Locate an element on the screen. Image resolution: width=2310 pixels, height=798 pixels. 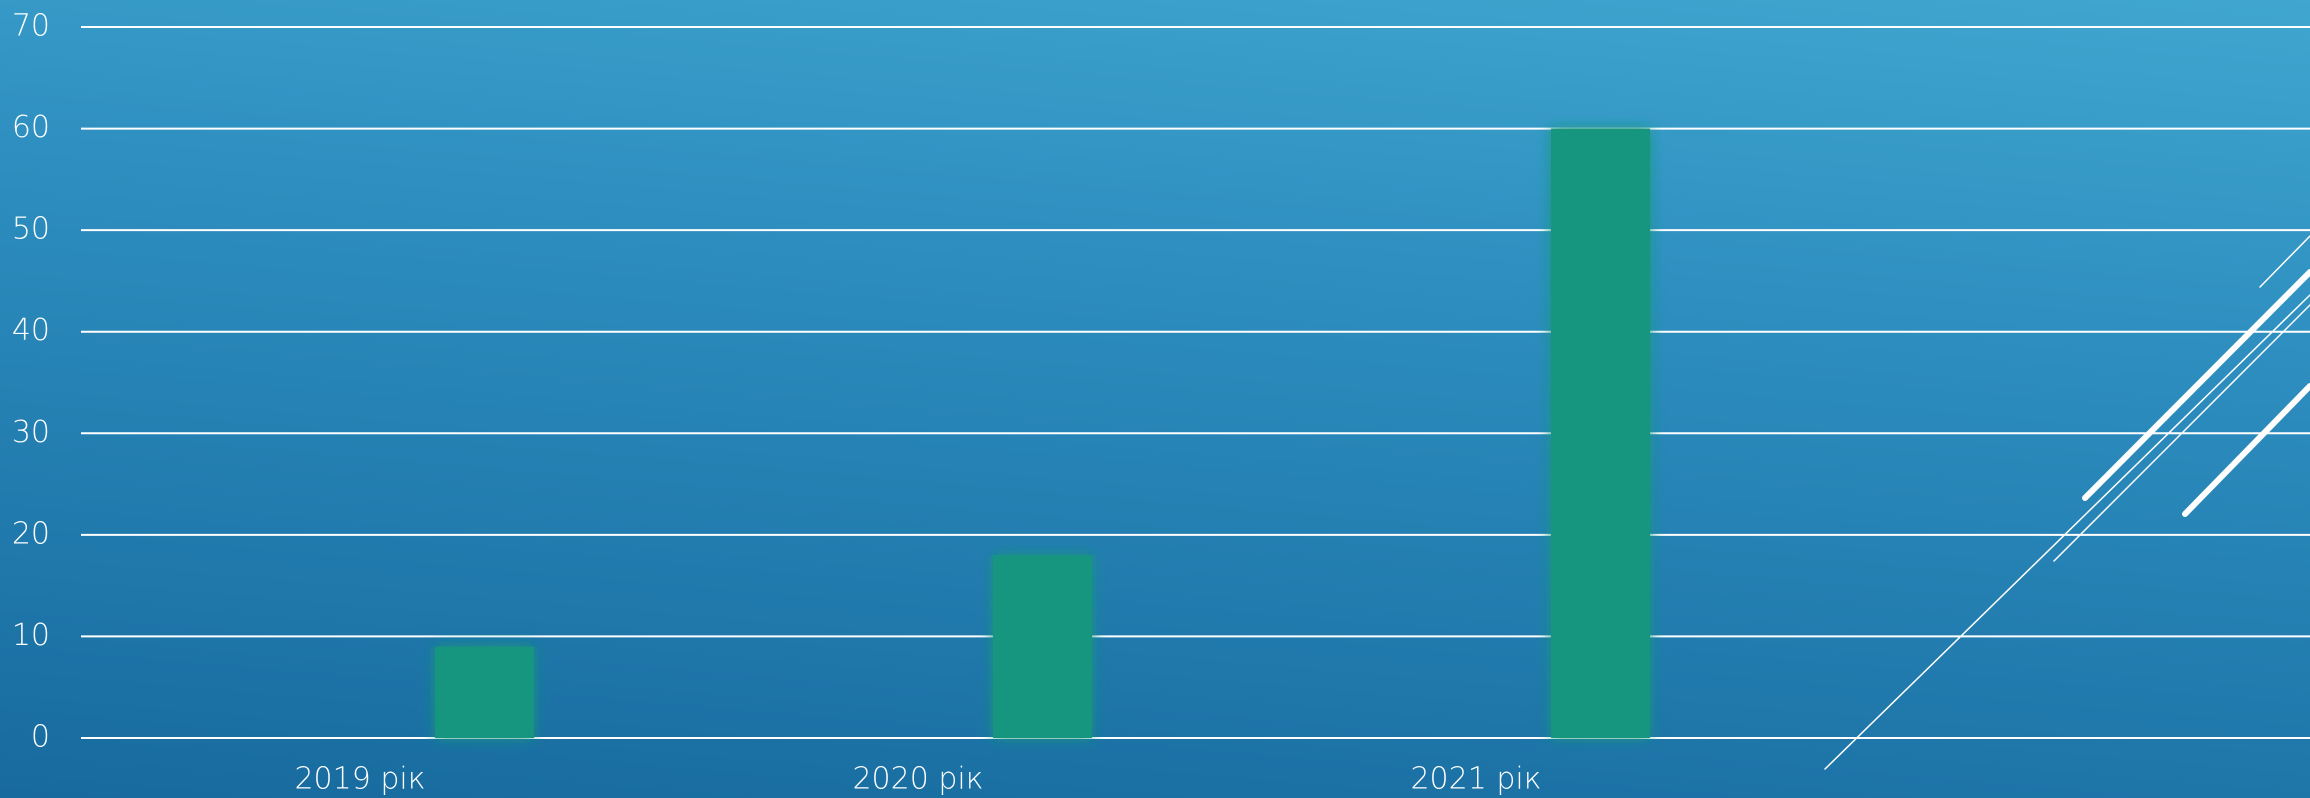
y-tick-label: 30 is located at coordinates (31, 432).